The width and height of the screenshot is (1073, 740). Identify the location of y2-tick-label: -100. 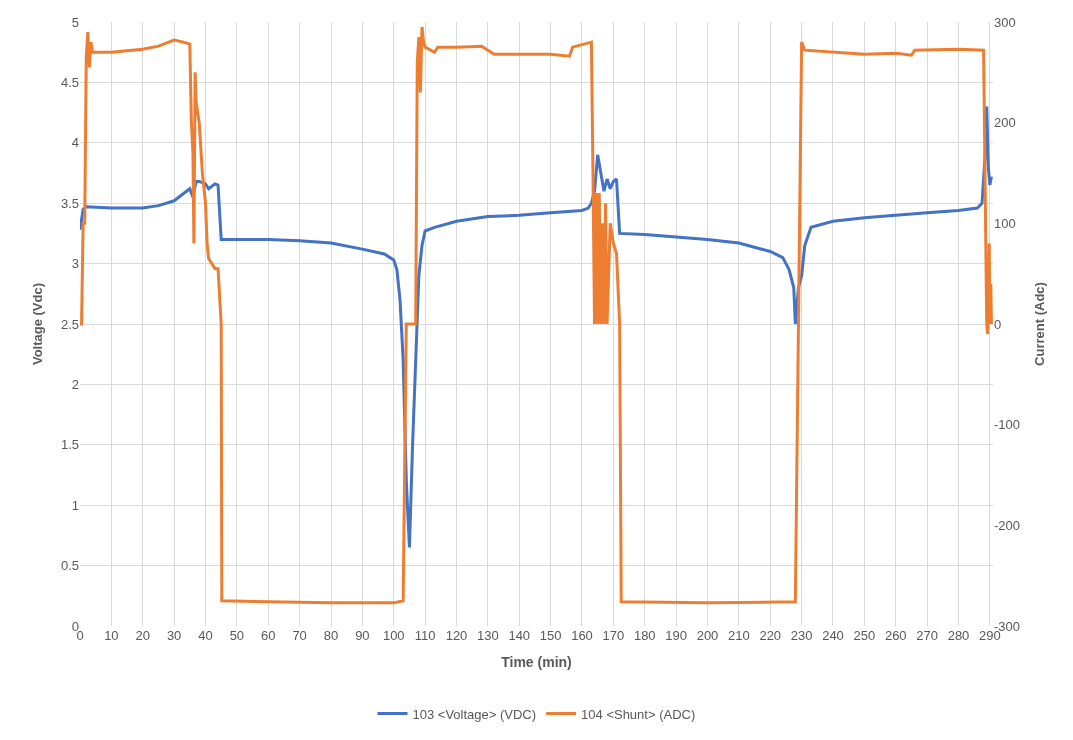
(1007, 425).